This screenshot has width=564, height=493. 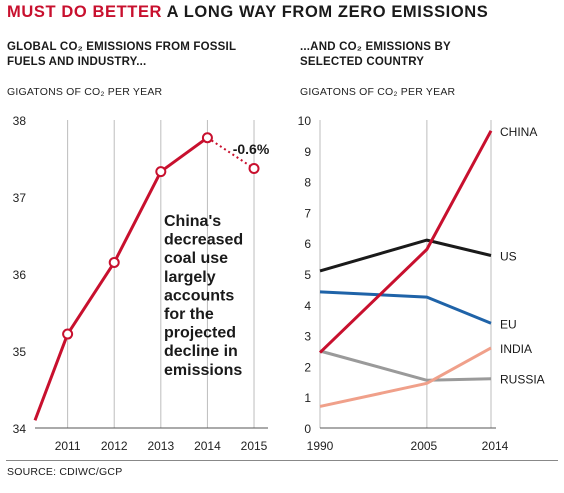 What do you see at coordinates (68, 446) in the screenshot?
I see `left-x-tick-label: 2011` at bounding box center [68, 446].